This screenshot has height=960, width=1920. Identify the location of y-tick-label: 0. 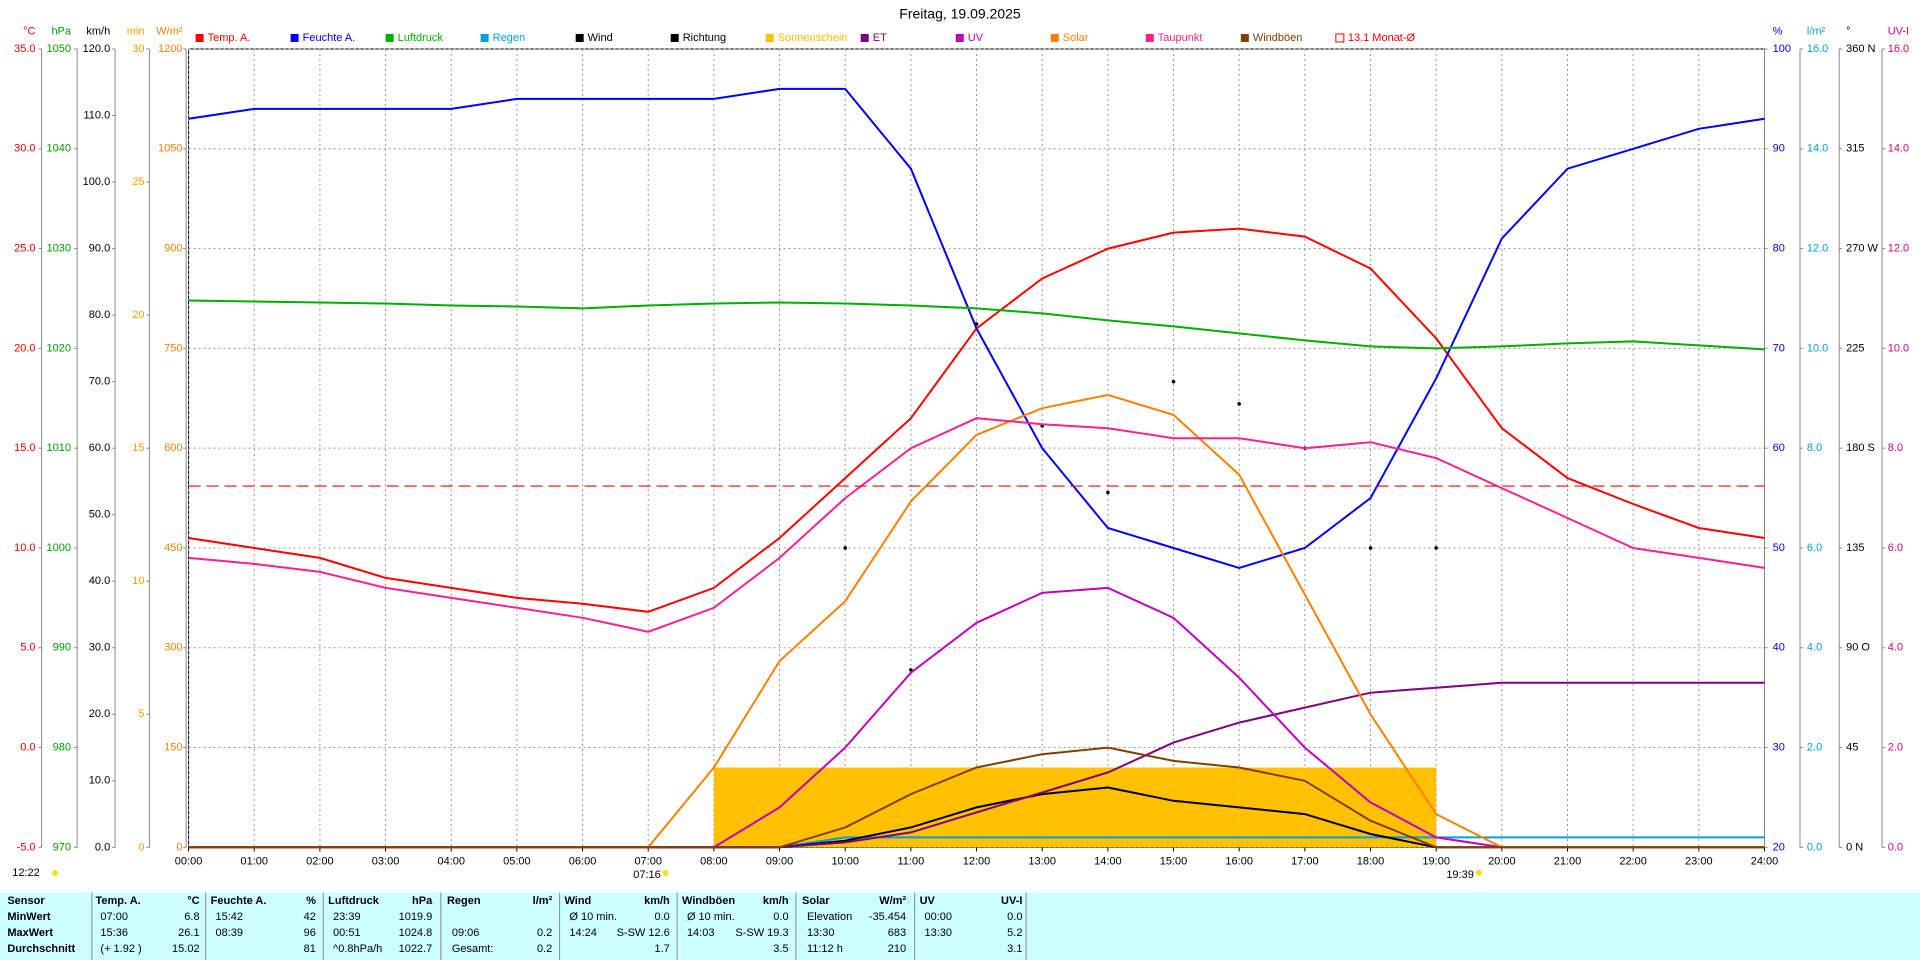
(141, 847).